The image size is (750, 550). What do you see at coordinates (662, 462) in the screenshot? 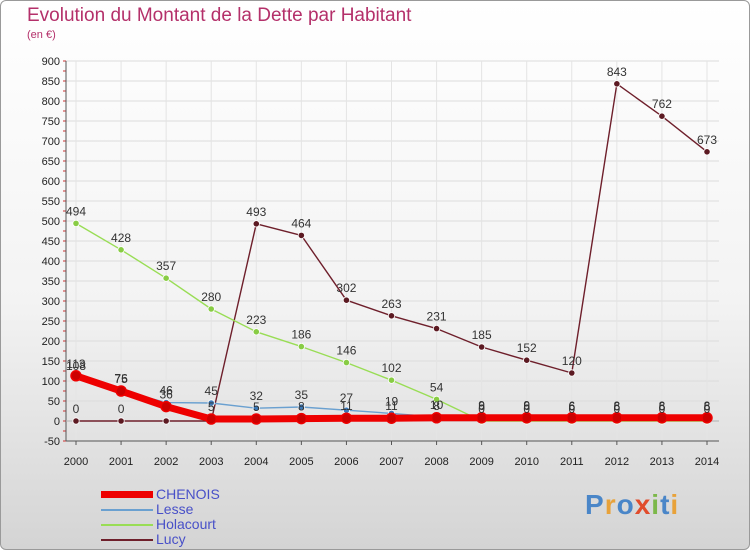
I see `x-tick-label: 2013` at bounding box center [662, 462].